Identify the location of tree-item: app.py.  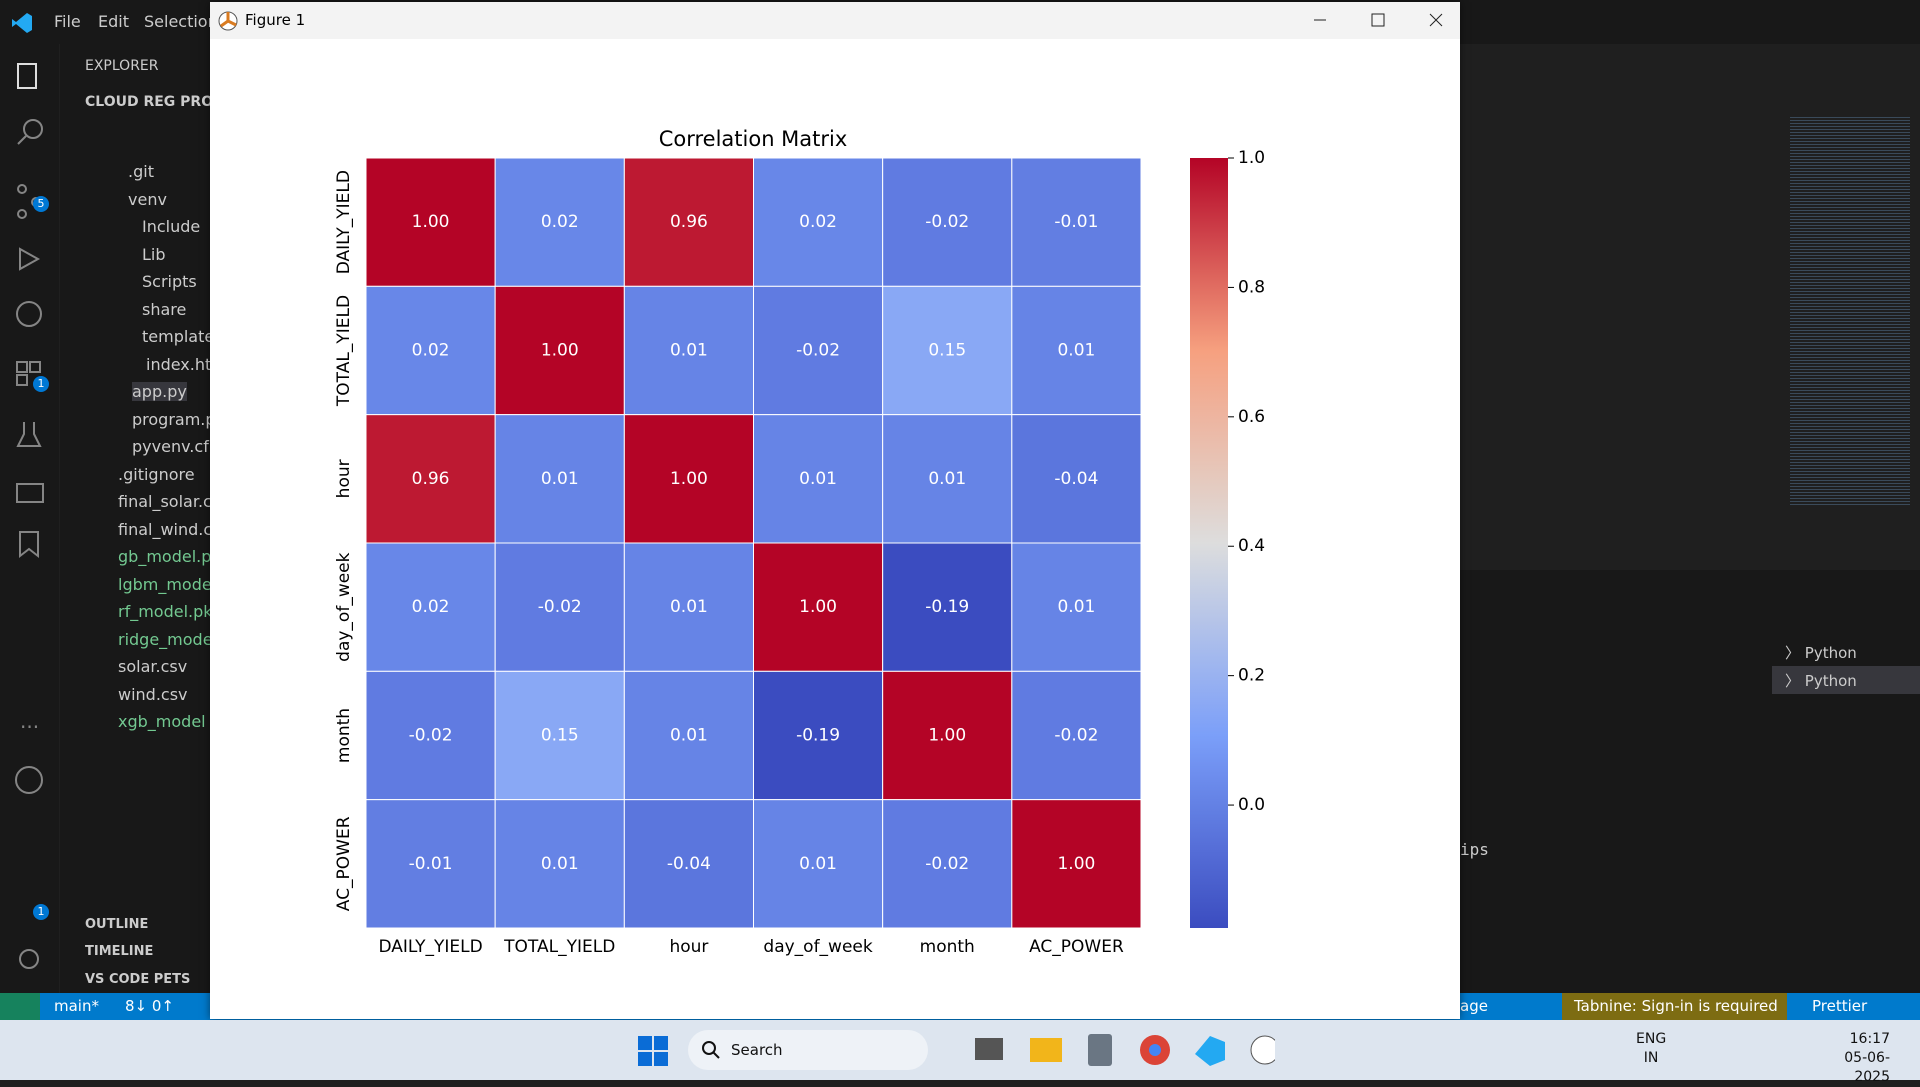
(159, 391).